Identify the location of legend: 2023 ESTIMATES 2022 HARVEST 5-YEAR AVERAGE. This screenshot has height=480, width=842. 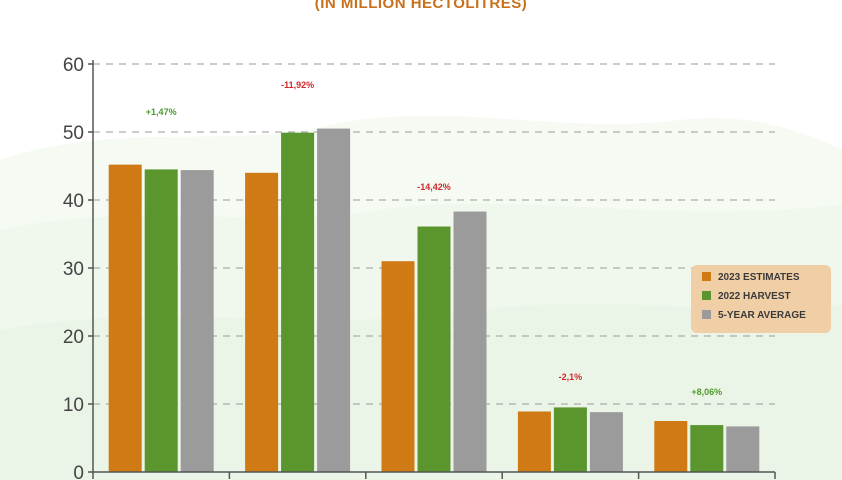
(761, 299).